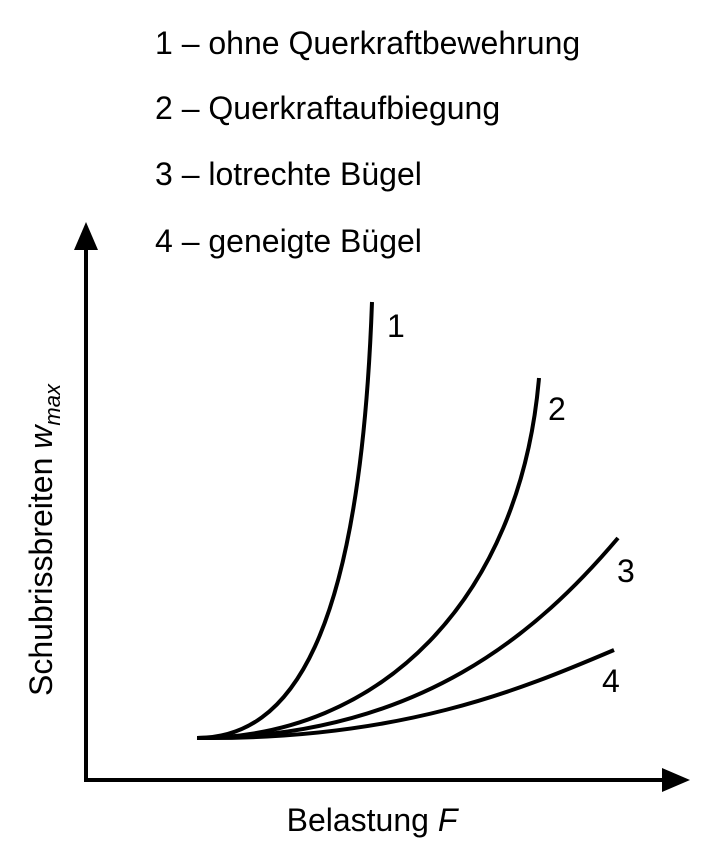 Image resolution: width=715 pixels, height=849 pixels. I want to click on y-axis-symbol: w, so click(41, 436).